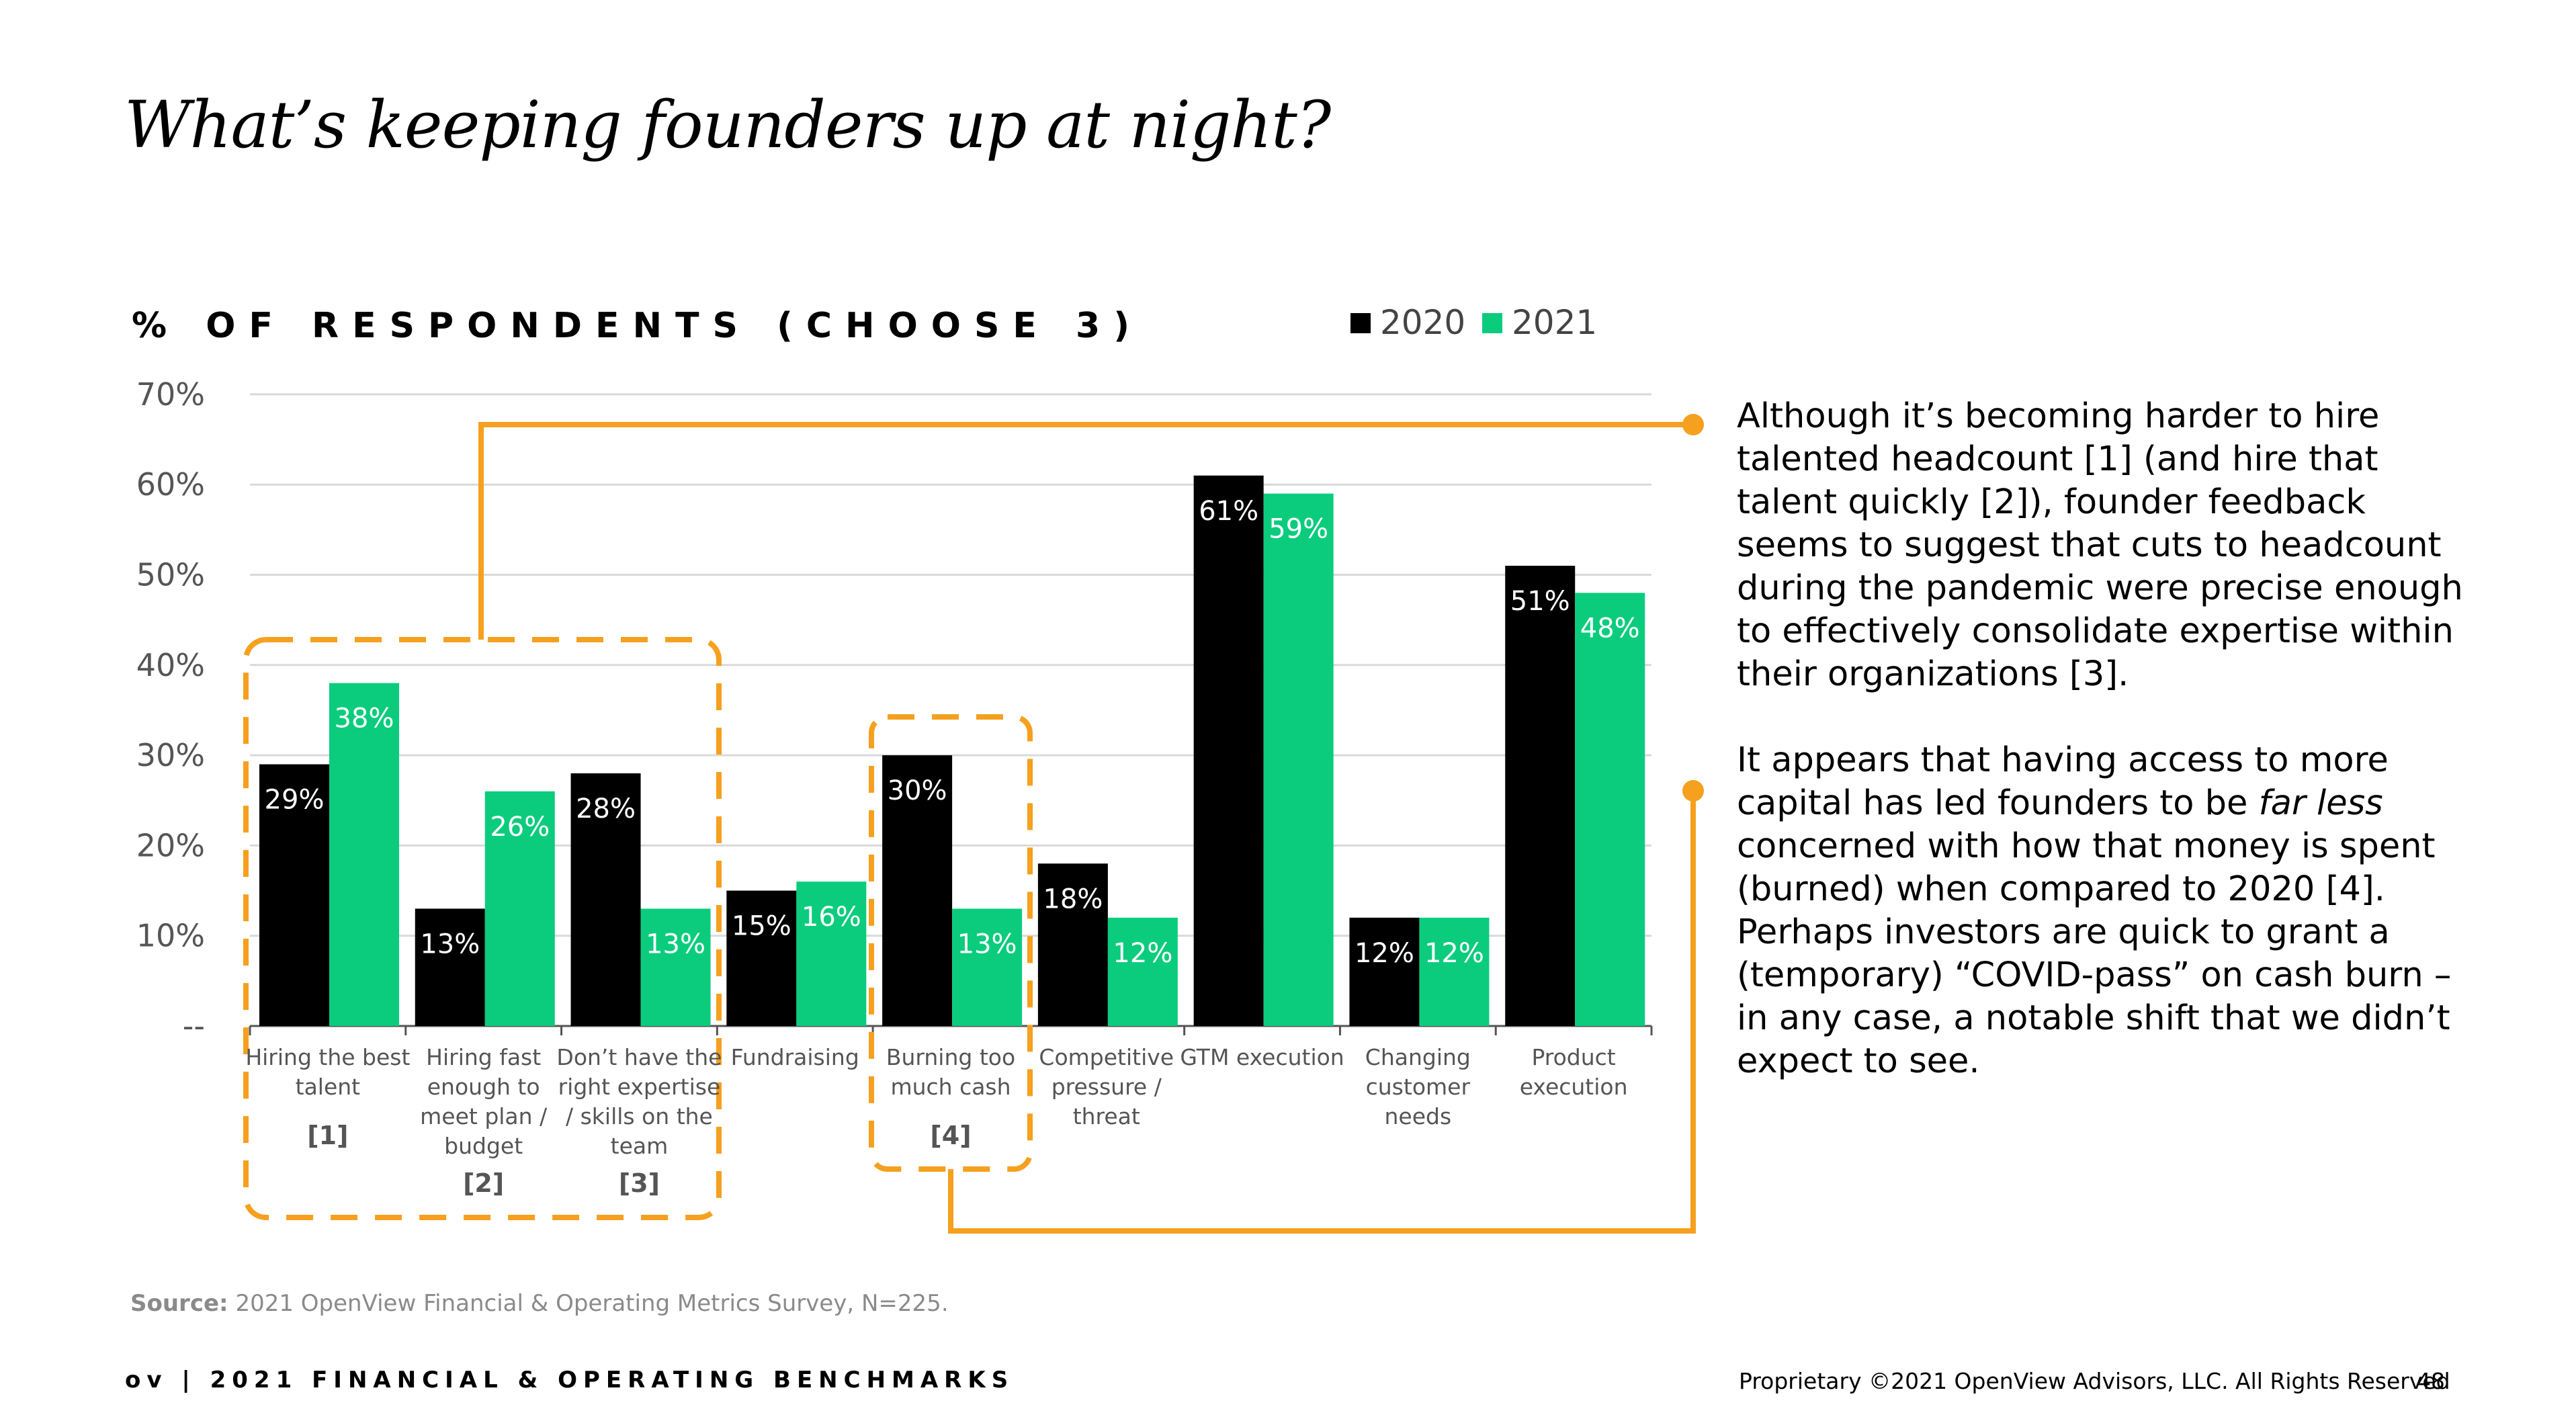 The height and width of the screenshot is (1415, 2576). What do you see at coordinates (637, 326) in the screenshot?
I see `chart-title: % OF RESPONDENTS (CHOOSE 3)` at bounding box center [637, 326].